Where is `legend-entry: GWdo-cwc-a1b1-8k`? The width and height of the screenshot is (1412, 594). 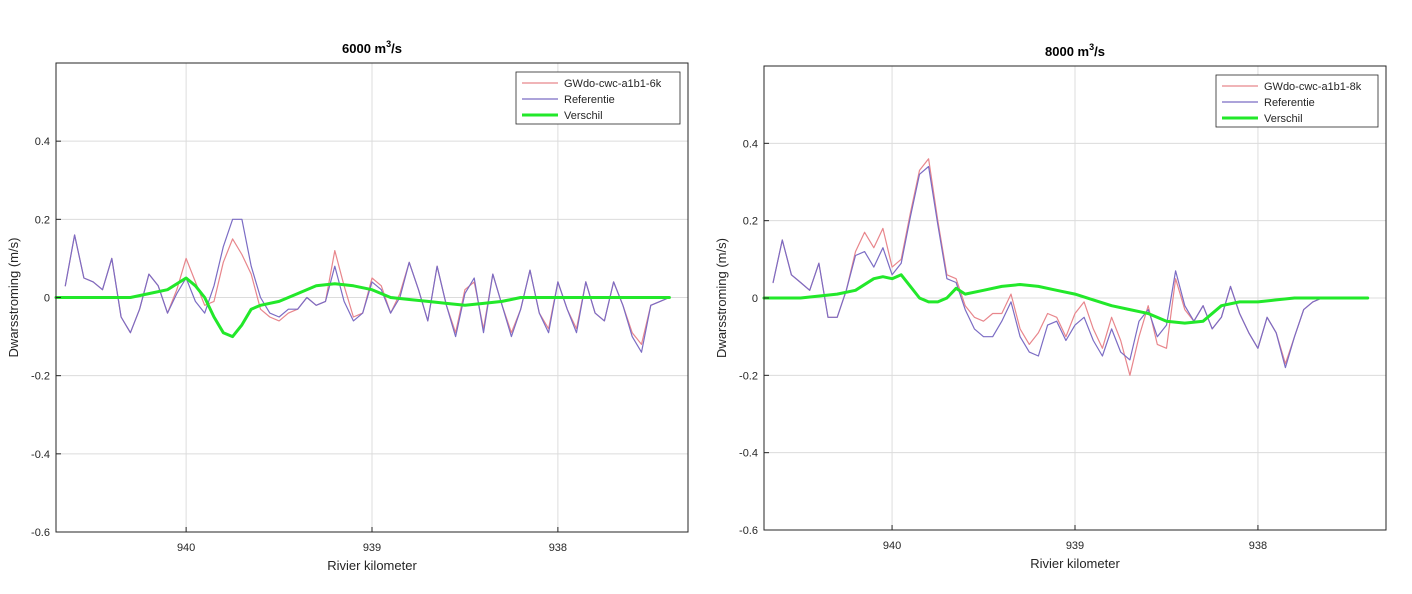 legend-entry: GWdo-cwc-a1b1-8k is located at coordinates (1313, 87).